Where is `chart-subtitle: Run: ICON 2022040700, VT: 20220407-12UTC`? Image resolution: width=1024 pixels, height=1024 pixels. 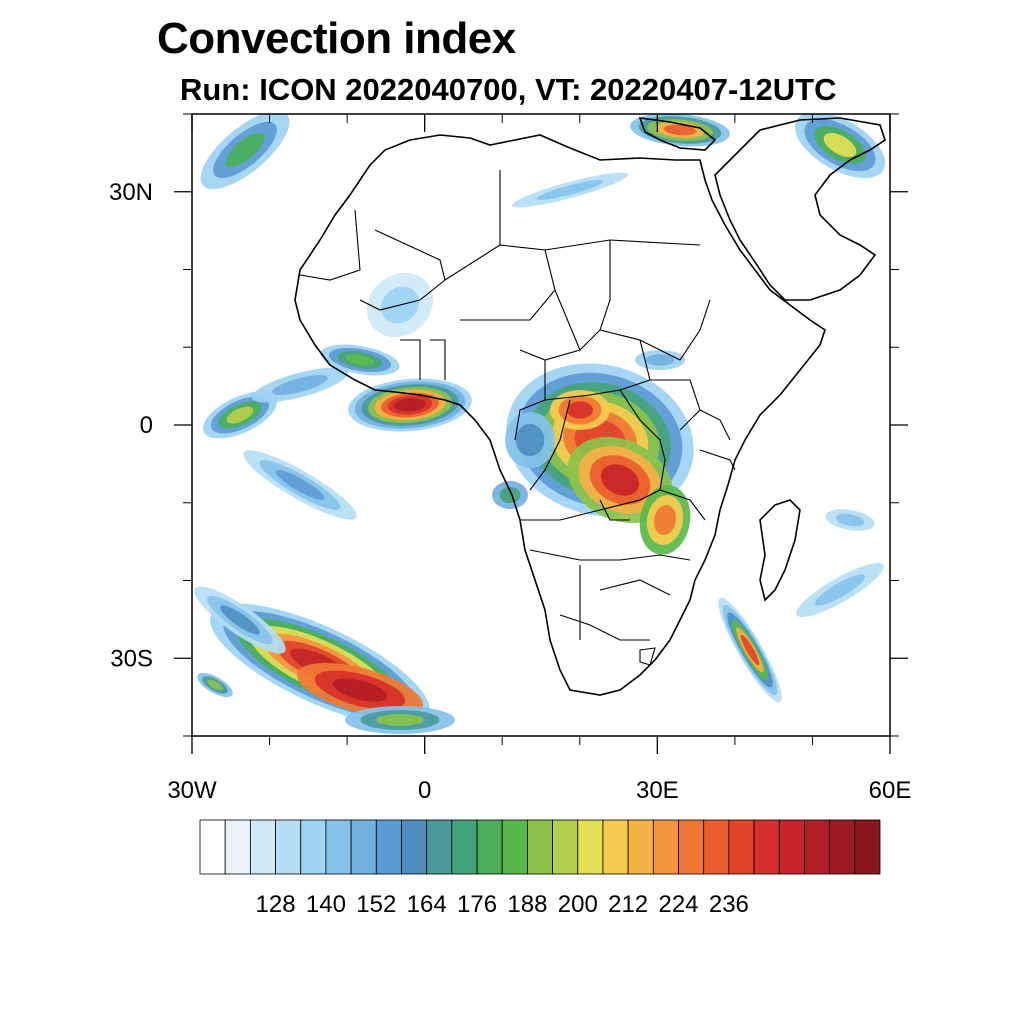
chart-subtitle: Run: ICON 2022040700, VT: 20220407-12UTC is located at coordinates (508, 89).